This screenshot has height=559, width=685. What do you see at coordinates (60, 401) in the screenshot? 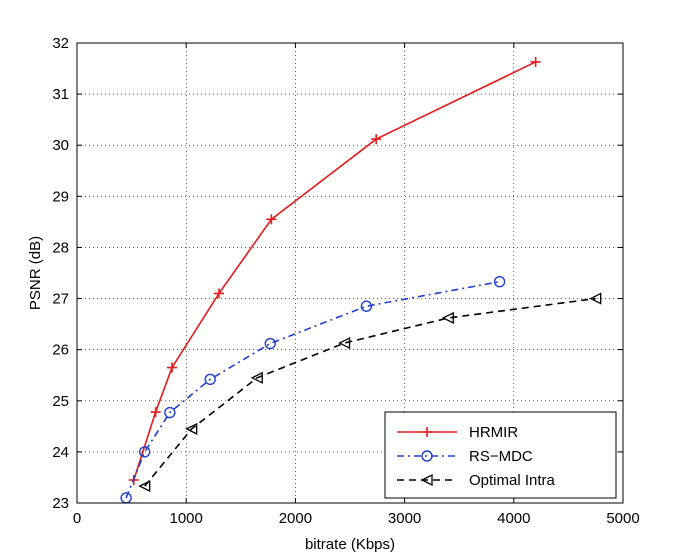
I see `y-tick-label: 25` at bounding box center [60, 401].